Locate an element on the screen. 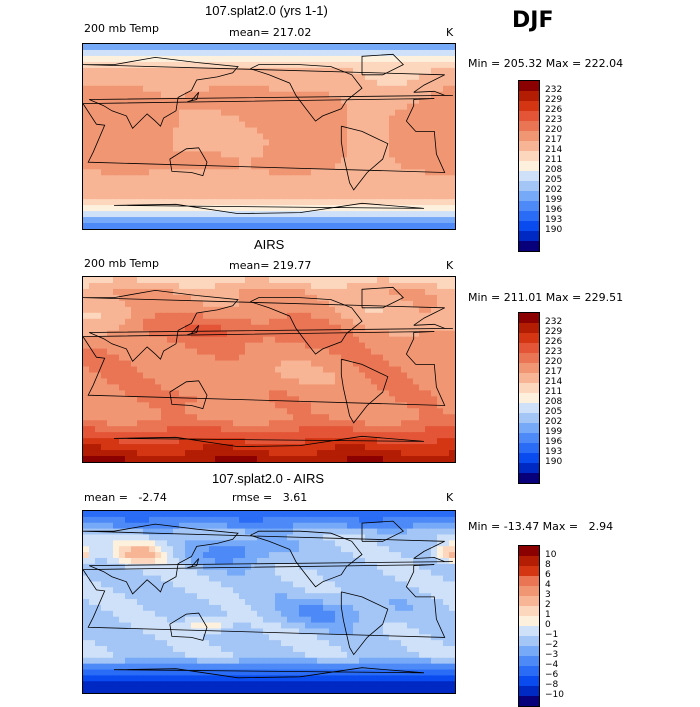  colorbar-tick-label: 214 is located at coordinates (554, 150).